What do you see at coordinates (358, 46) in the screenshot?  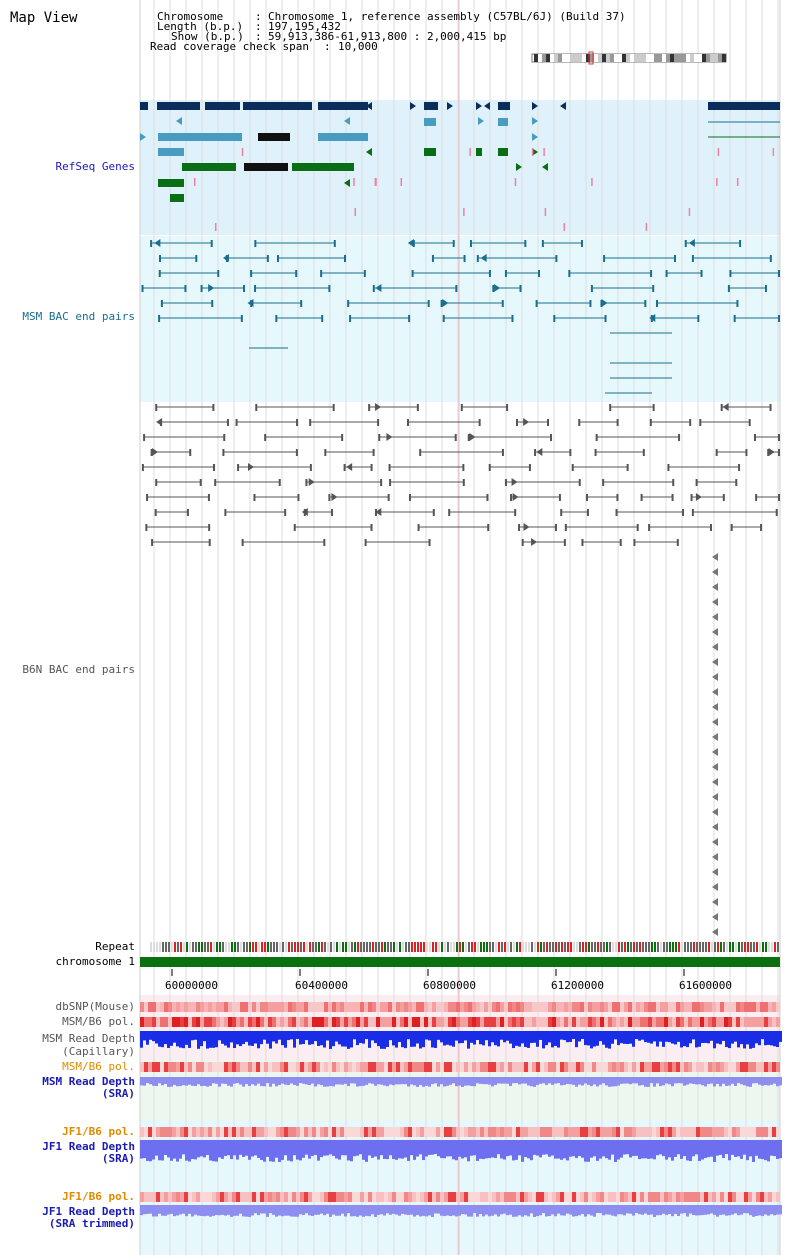 I see `info-span-value: 10,000` at bounding box center [358, 46].